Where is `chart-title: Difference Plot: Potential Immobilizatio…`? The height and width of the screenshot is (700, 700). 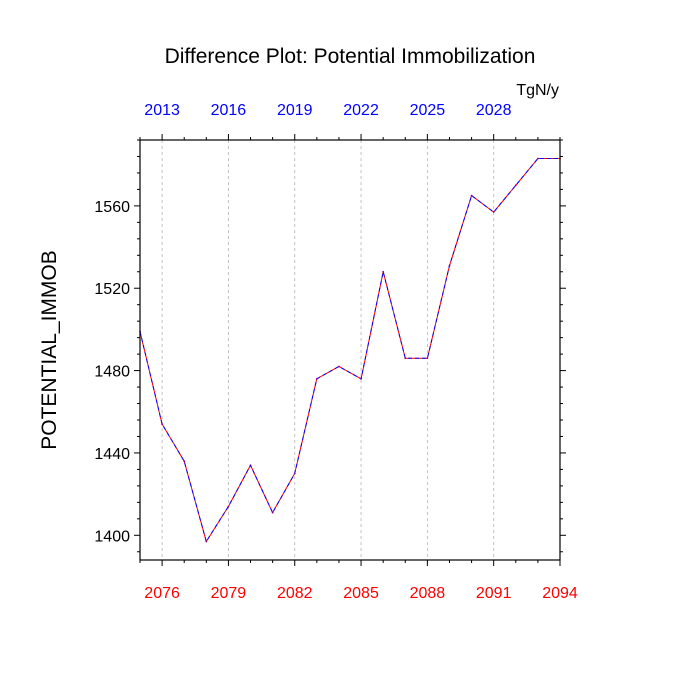
chart-title: Difference Plot: Potential Immobilizatio… is located at coordinates (350, 56).